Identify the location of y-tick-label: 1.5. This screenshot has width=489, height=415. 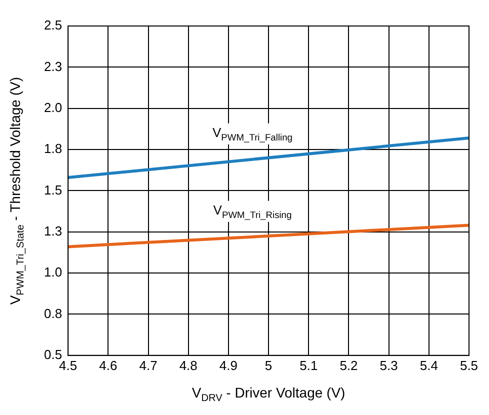
(53, 190).